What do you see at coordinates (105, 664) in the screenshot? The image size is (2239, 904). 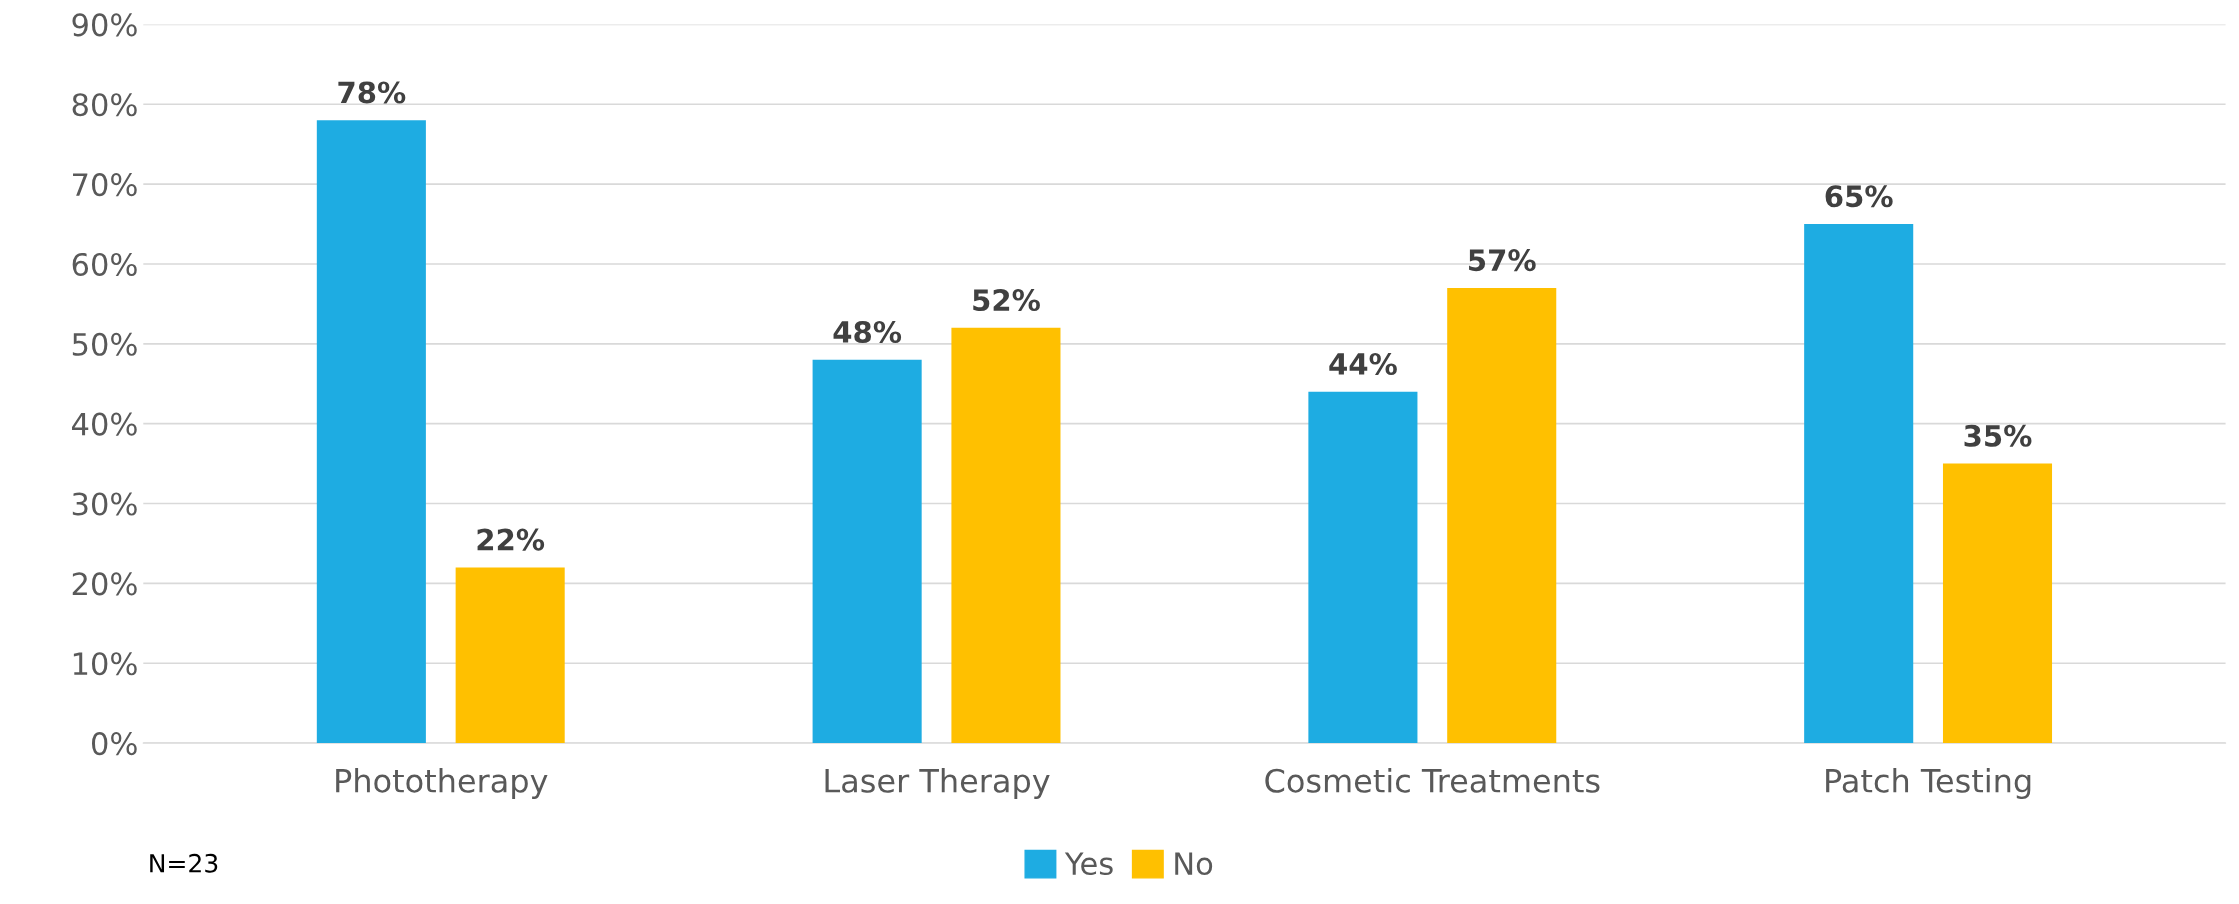 I see `y-tick-label: 10%` at bounding box center [105, 664].